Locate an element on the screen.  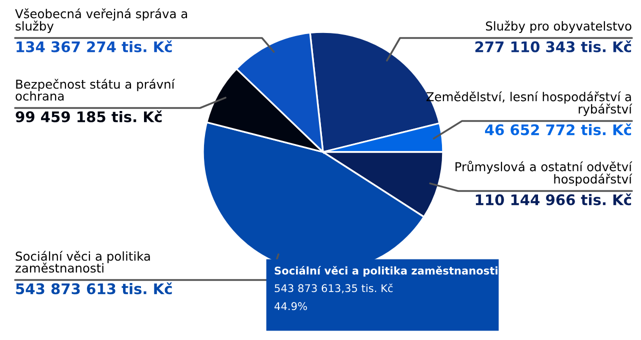
data-label: 134 367 274 tis. Kč is located at coordinates (94, 46).